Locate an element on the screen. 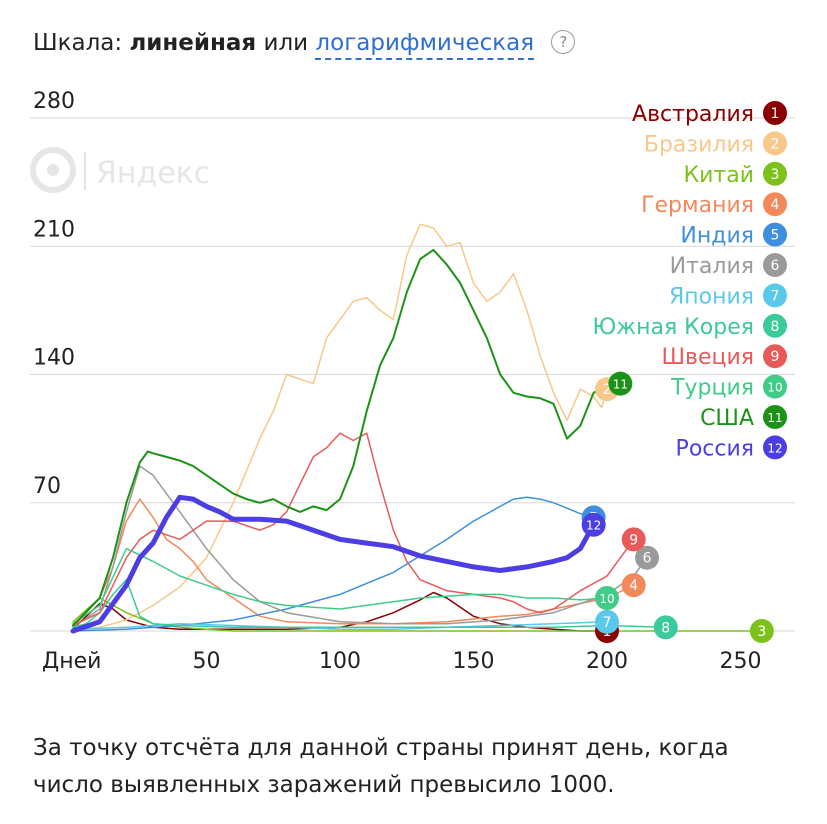 This screenshot has height=824, width=827. legend-item-4: Германия 4 is located at coordinates (714, 205).